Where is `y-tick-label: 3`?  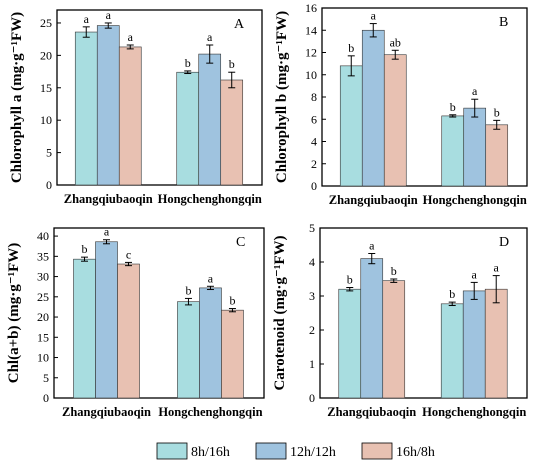
y-tick-label: 3 is located at coordinates (312, 296).